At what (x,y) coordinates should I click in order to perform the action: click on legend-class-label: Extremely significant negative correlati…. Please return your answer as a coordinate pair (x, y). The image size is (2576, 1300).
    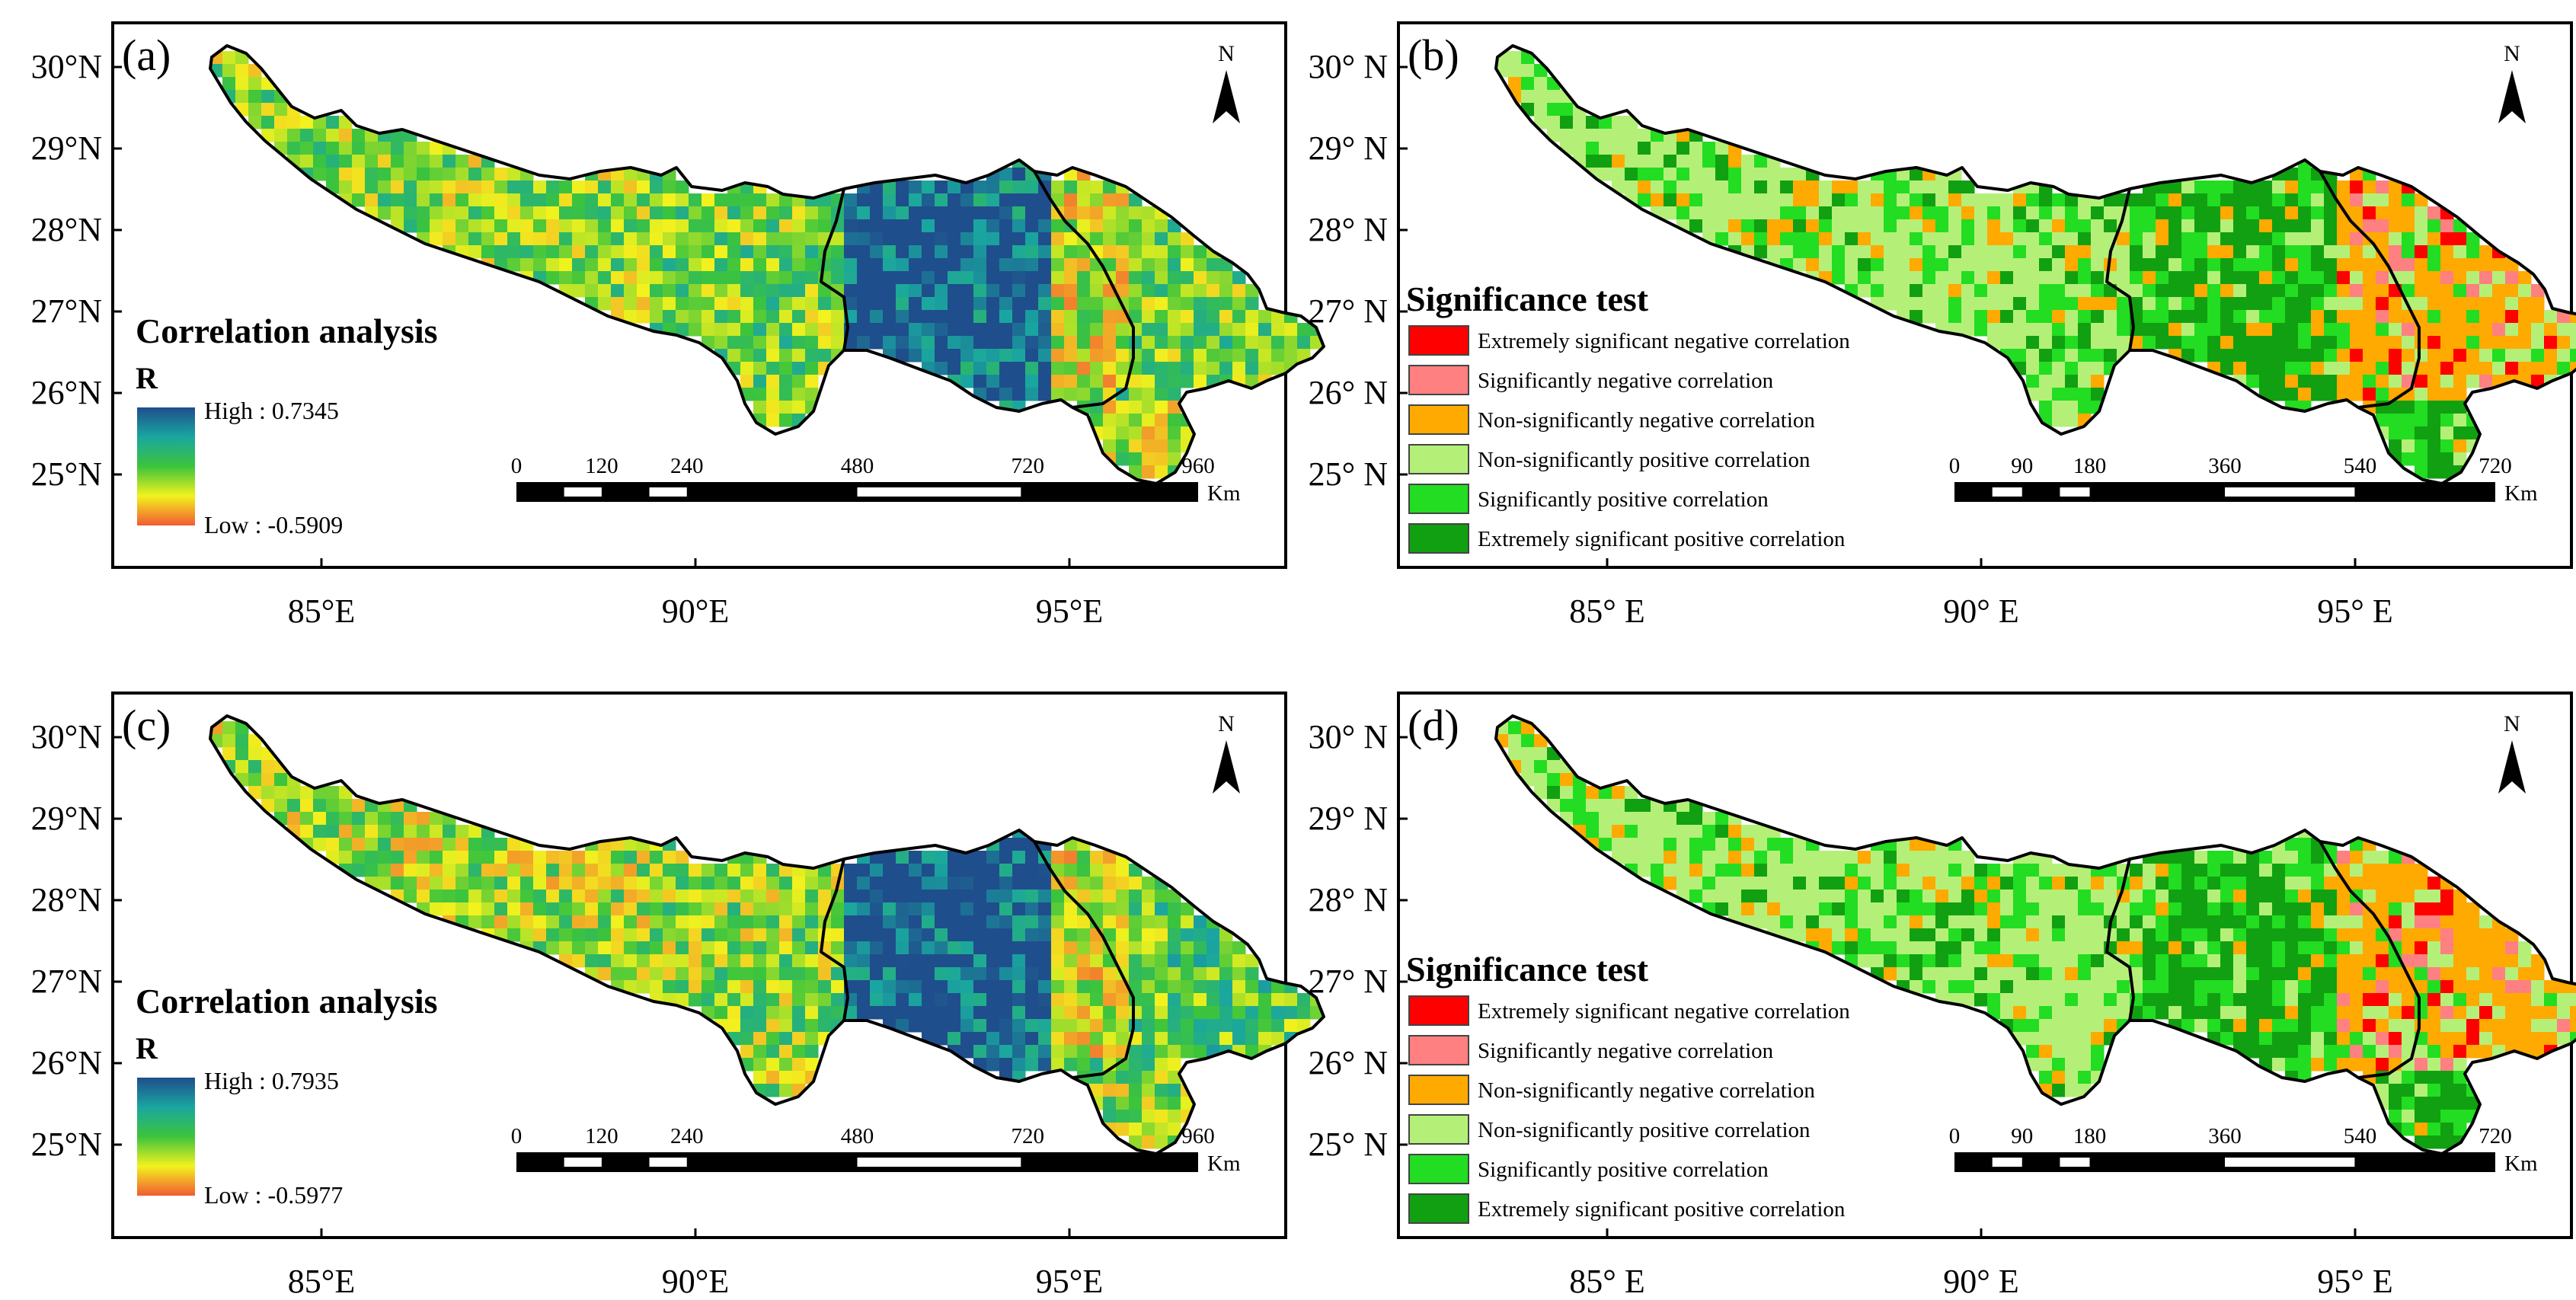
    Looking at the image, I should click on (1664, 341).